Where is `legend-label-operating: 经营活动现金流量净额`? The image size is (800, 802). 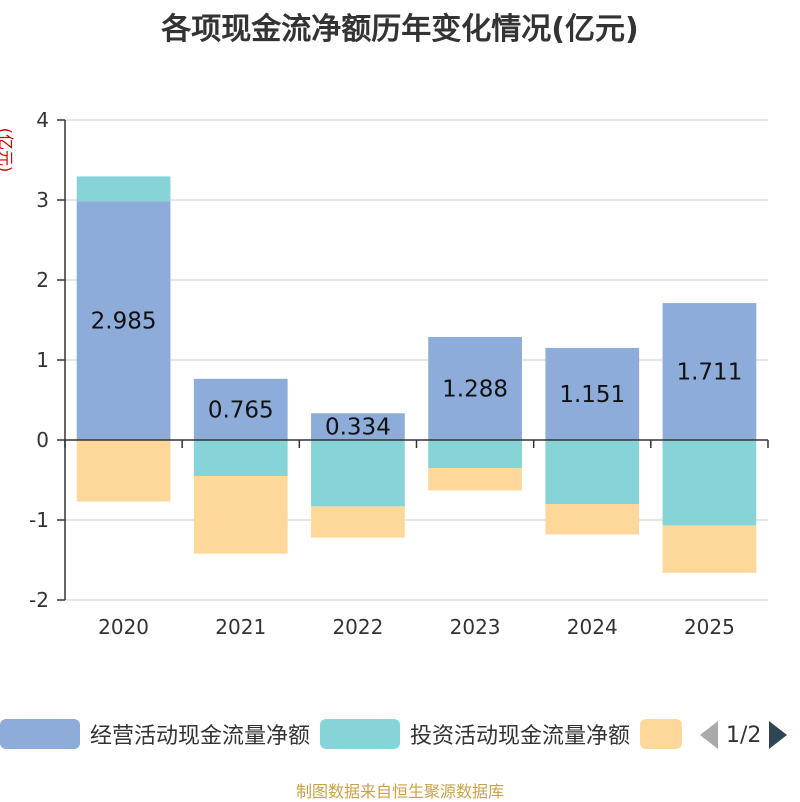
legend-label-operating: 经营活动现金流量净额 is located at coordinates (200, 736).